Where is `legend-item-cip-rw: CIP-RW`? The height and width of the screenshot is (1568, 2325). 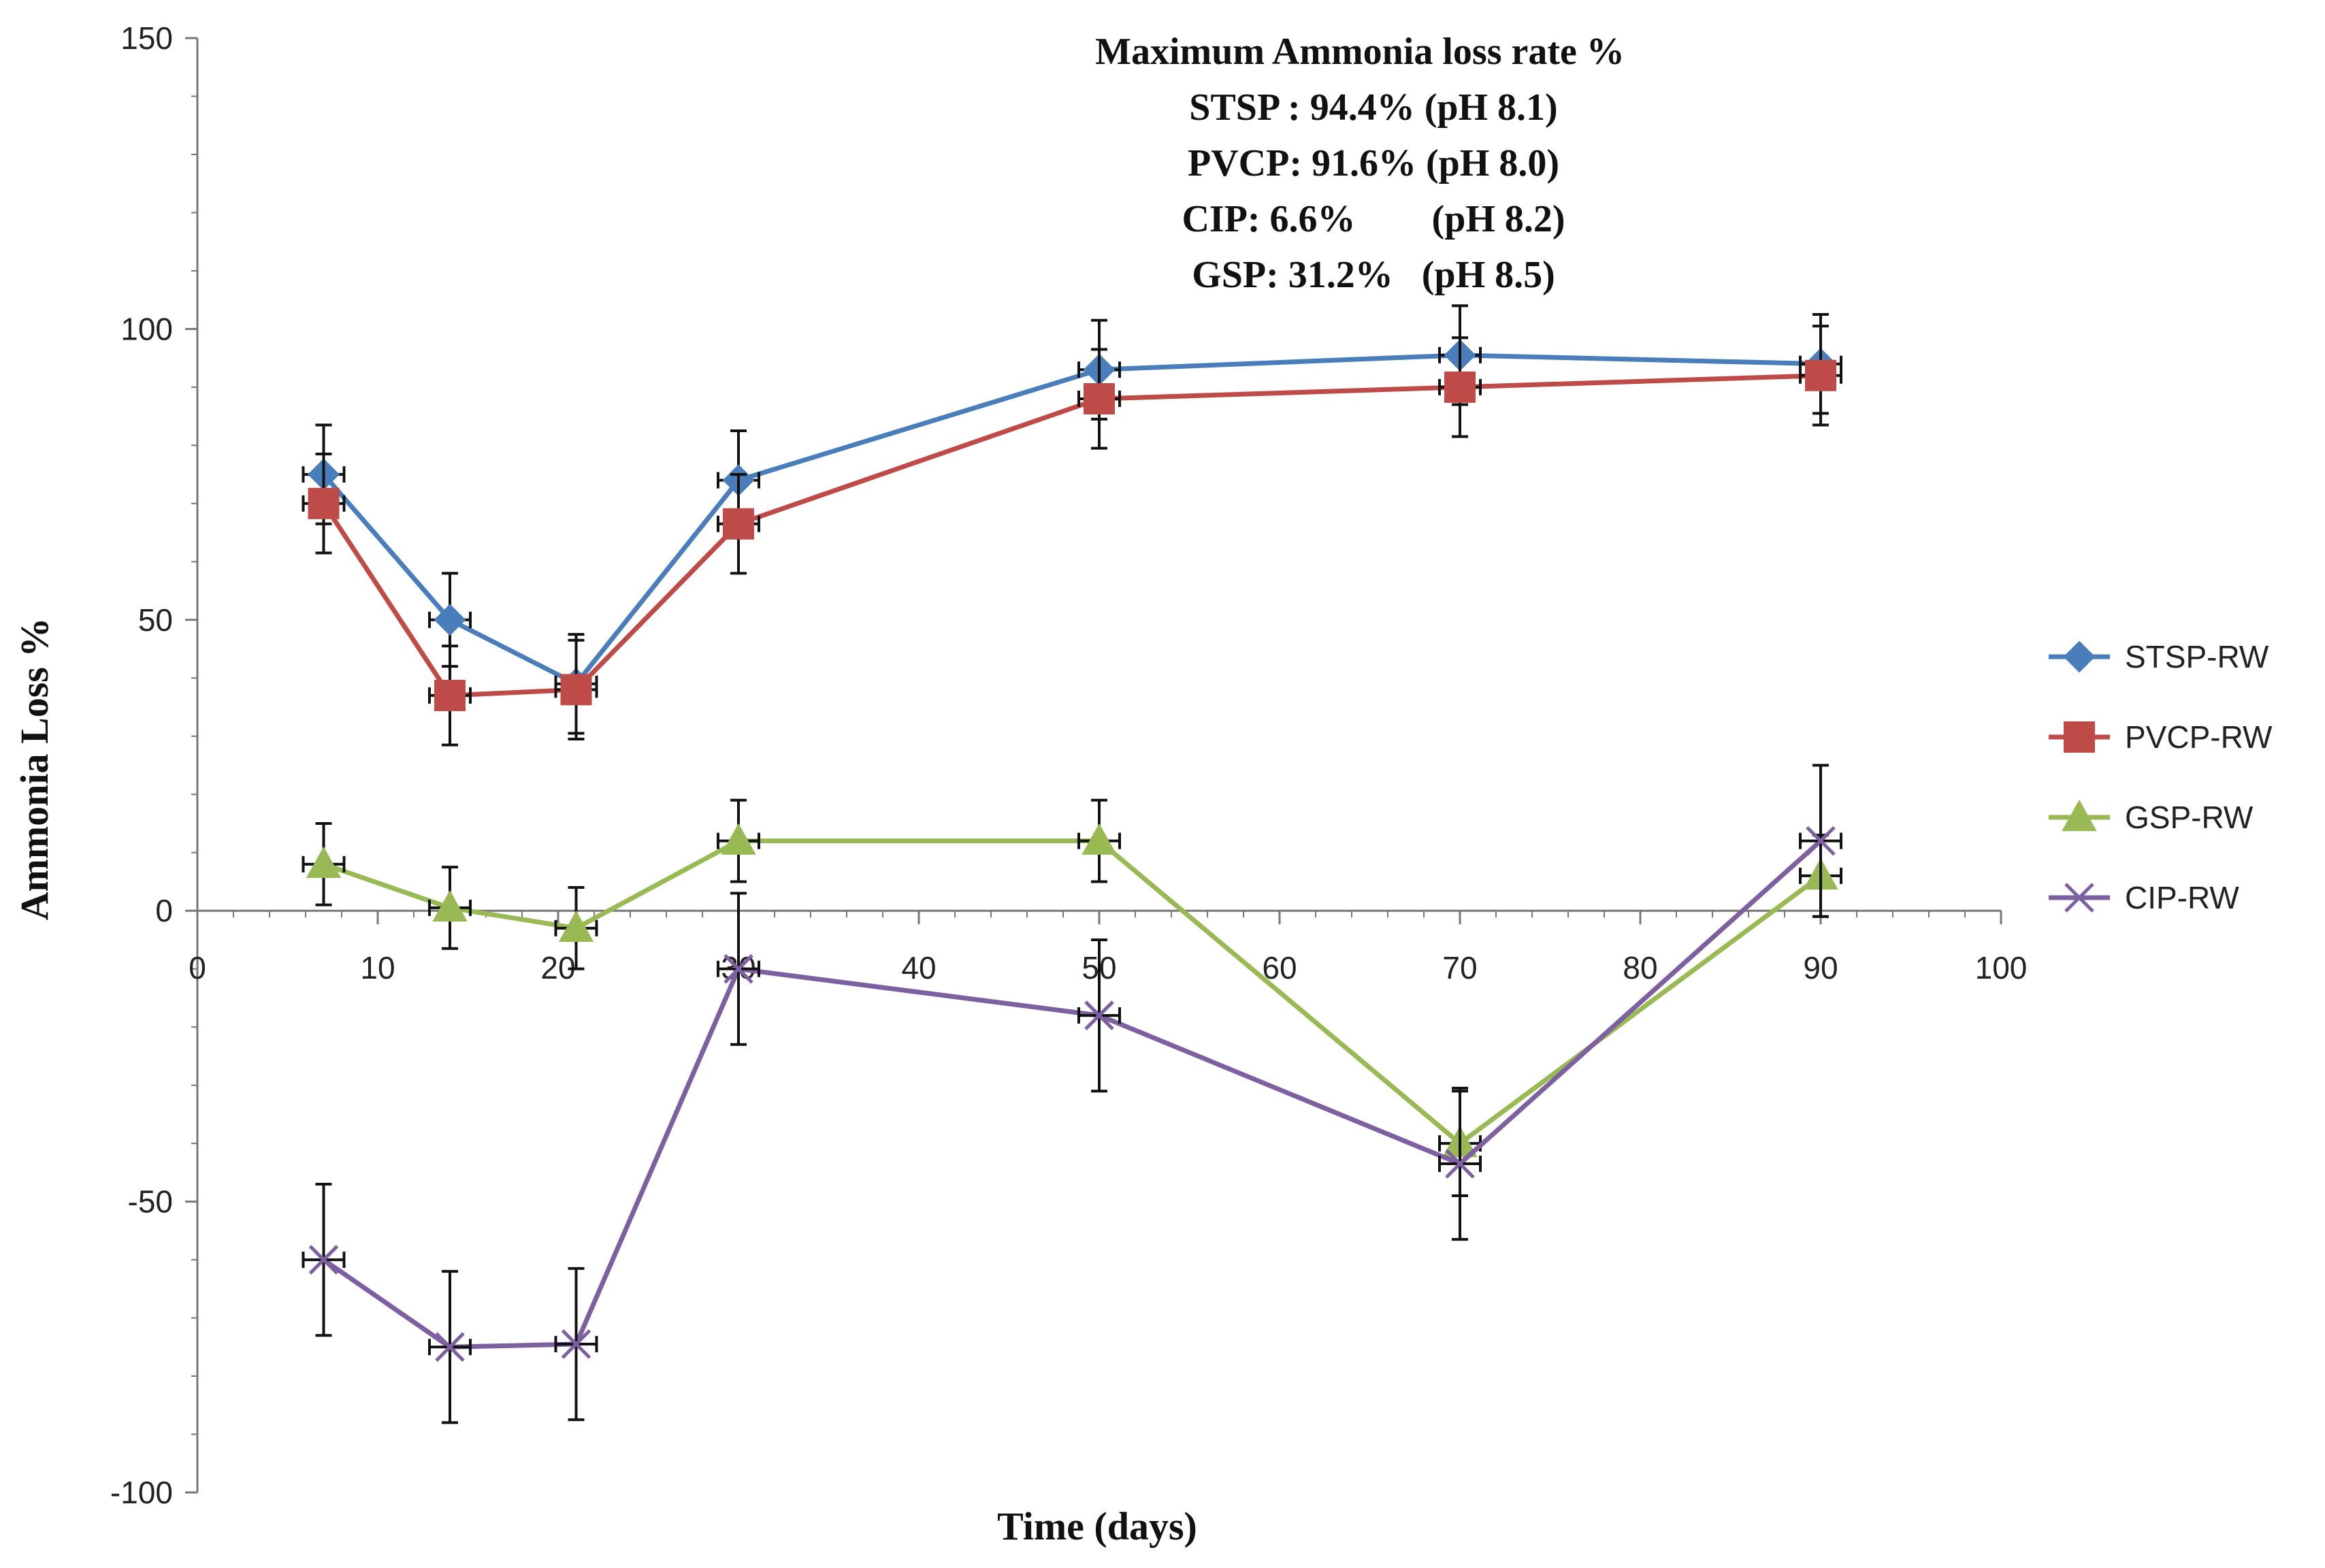 legend-item-cip-rw: CIP-RW is located at coordinates (2144, 898).